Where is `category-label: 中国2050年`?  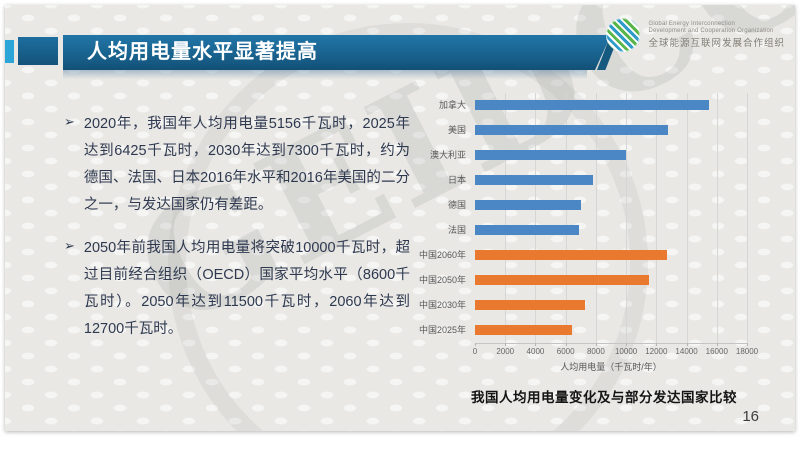 category-label: 中国2050年 is located at coordinates (442, 280).